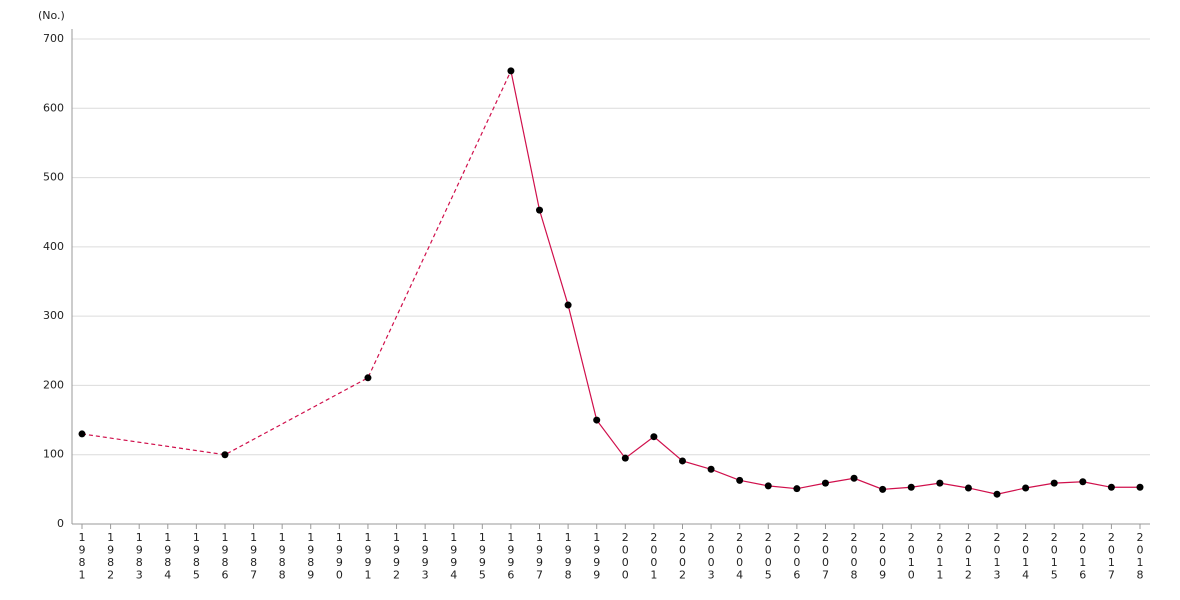 The width and height of the screenshot is (1180, 600). Describe the element at coordinates (51, 15) in the screenshot. I see `y-axis-label: (No.)` at that location.